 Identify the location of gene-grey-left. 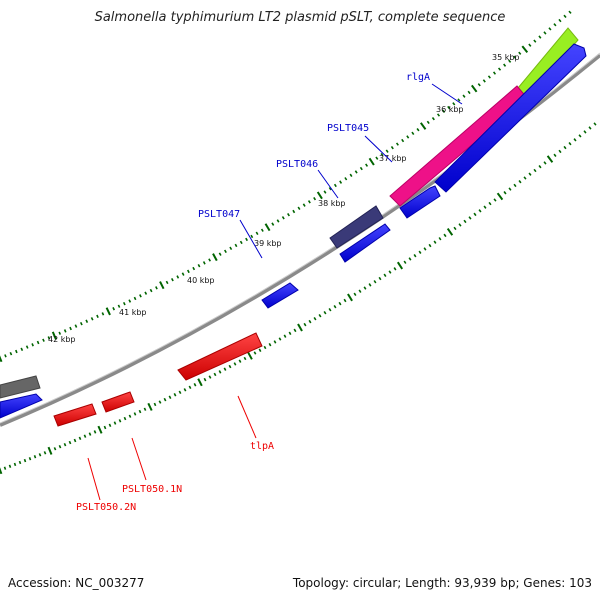
(20, 387).